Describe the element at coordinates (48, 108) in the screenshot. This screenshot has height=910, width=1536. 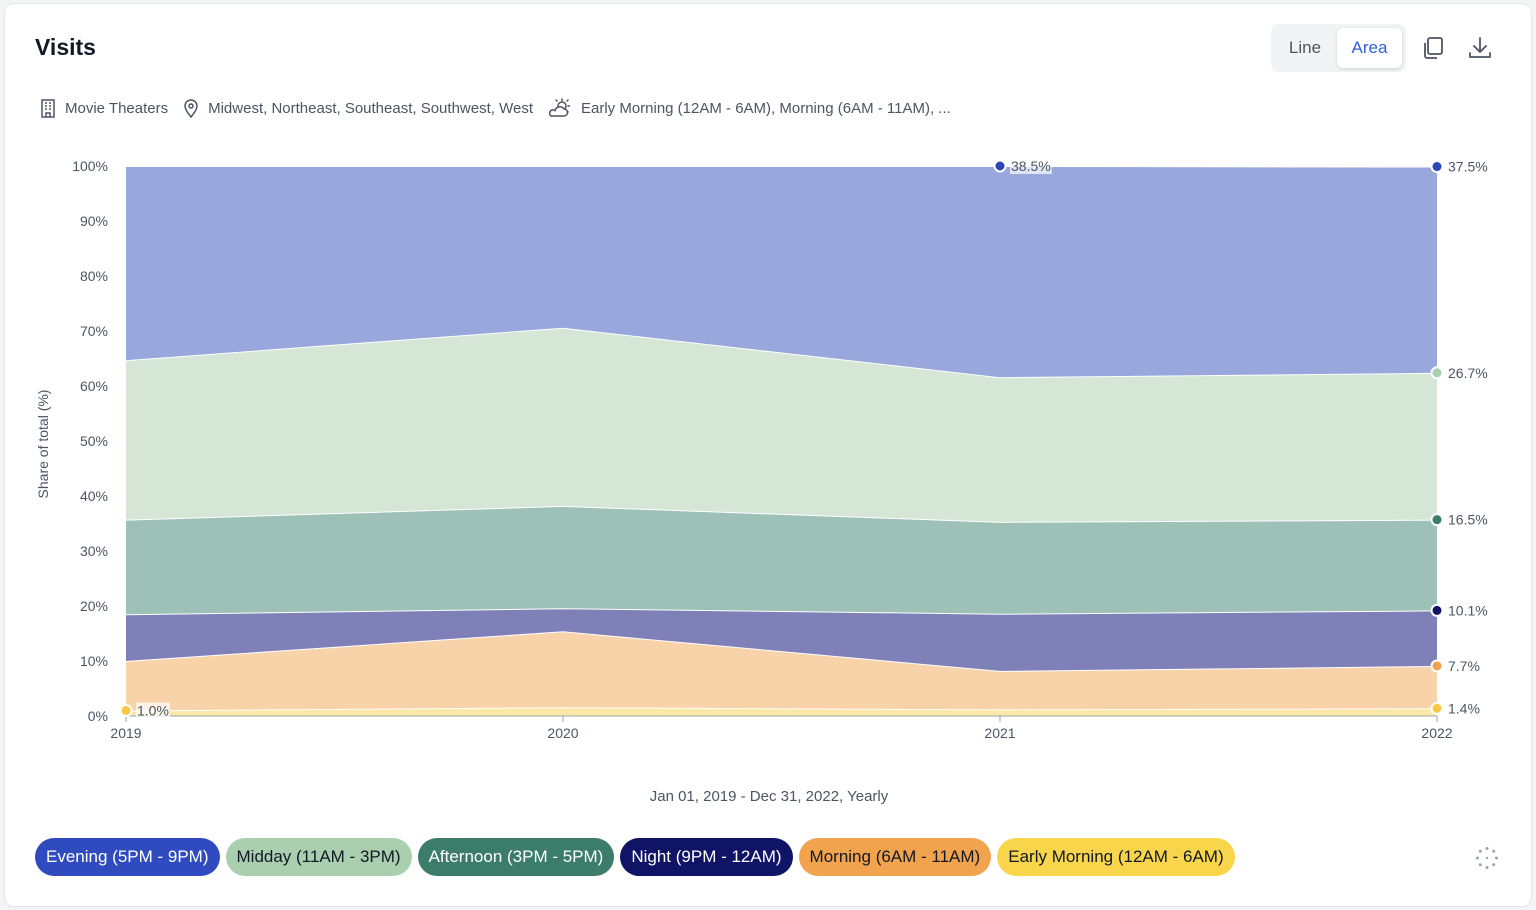
I see `building-icon` at that location.